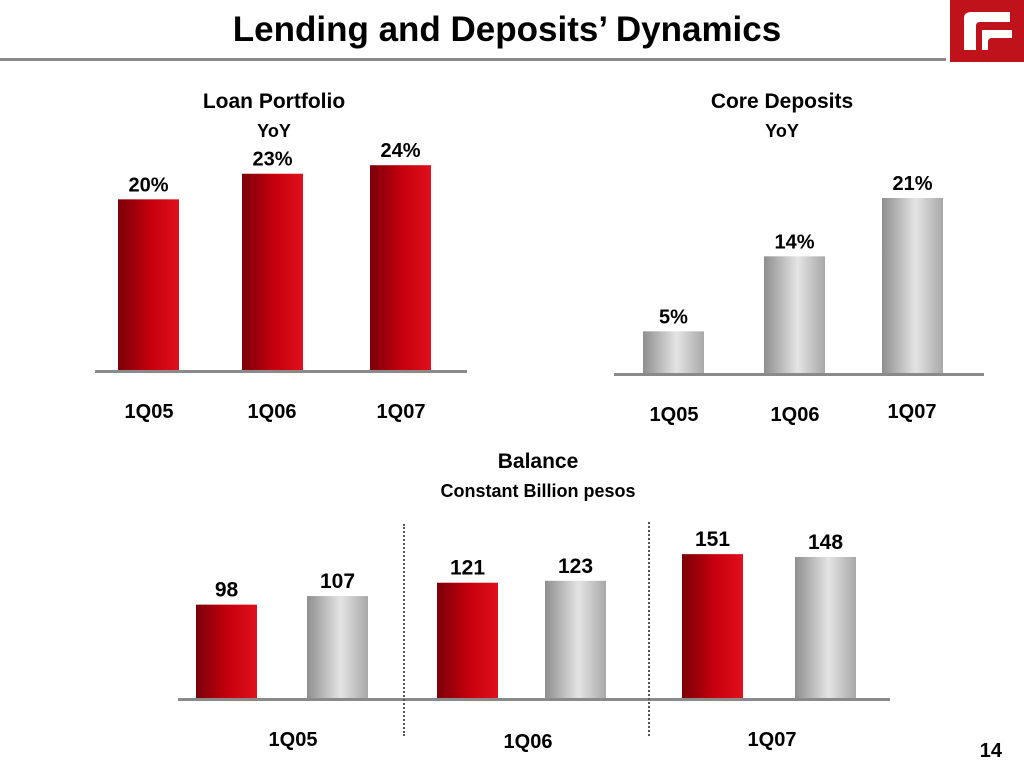  Describe the element at coordinates (467, 568) in the screenshot. I see `data-label: 121` at that location.